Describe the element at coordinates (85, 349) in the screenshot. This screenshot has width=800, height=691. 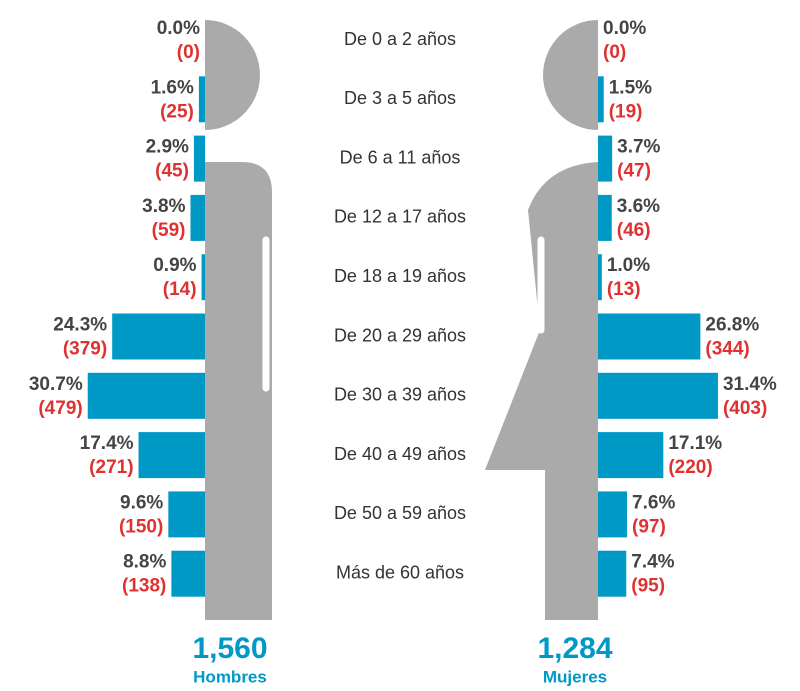
I see `count-label: (379)` at that location.